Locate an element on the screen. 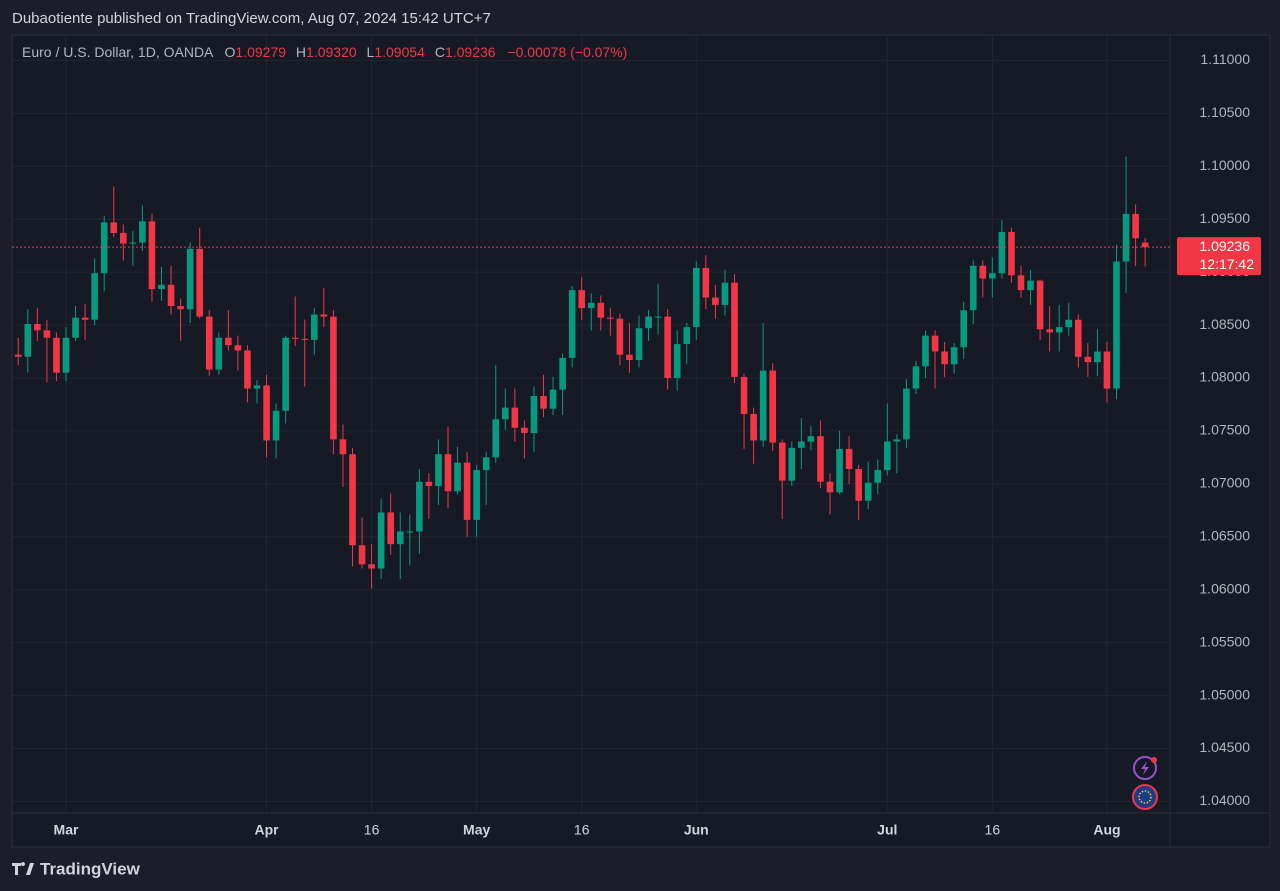  y-tick-label: 1.05500 is located at coordinates (1224, 641).